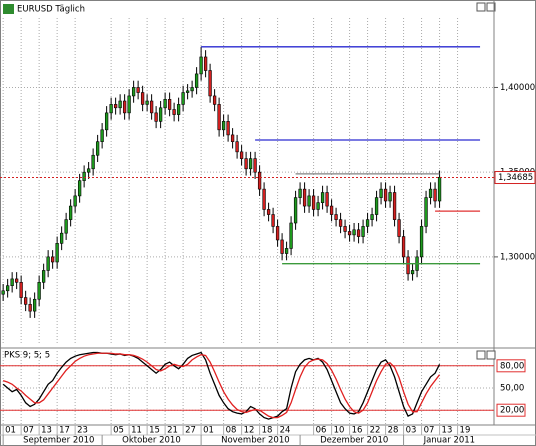 This screenshot has height=446, width=536. What do you see at coordinates (449, 441) in the screenshot?
I see `month-label: Januar 2011` at bounding box center [449, 441].